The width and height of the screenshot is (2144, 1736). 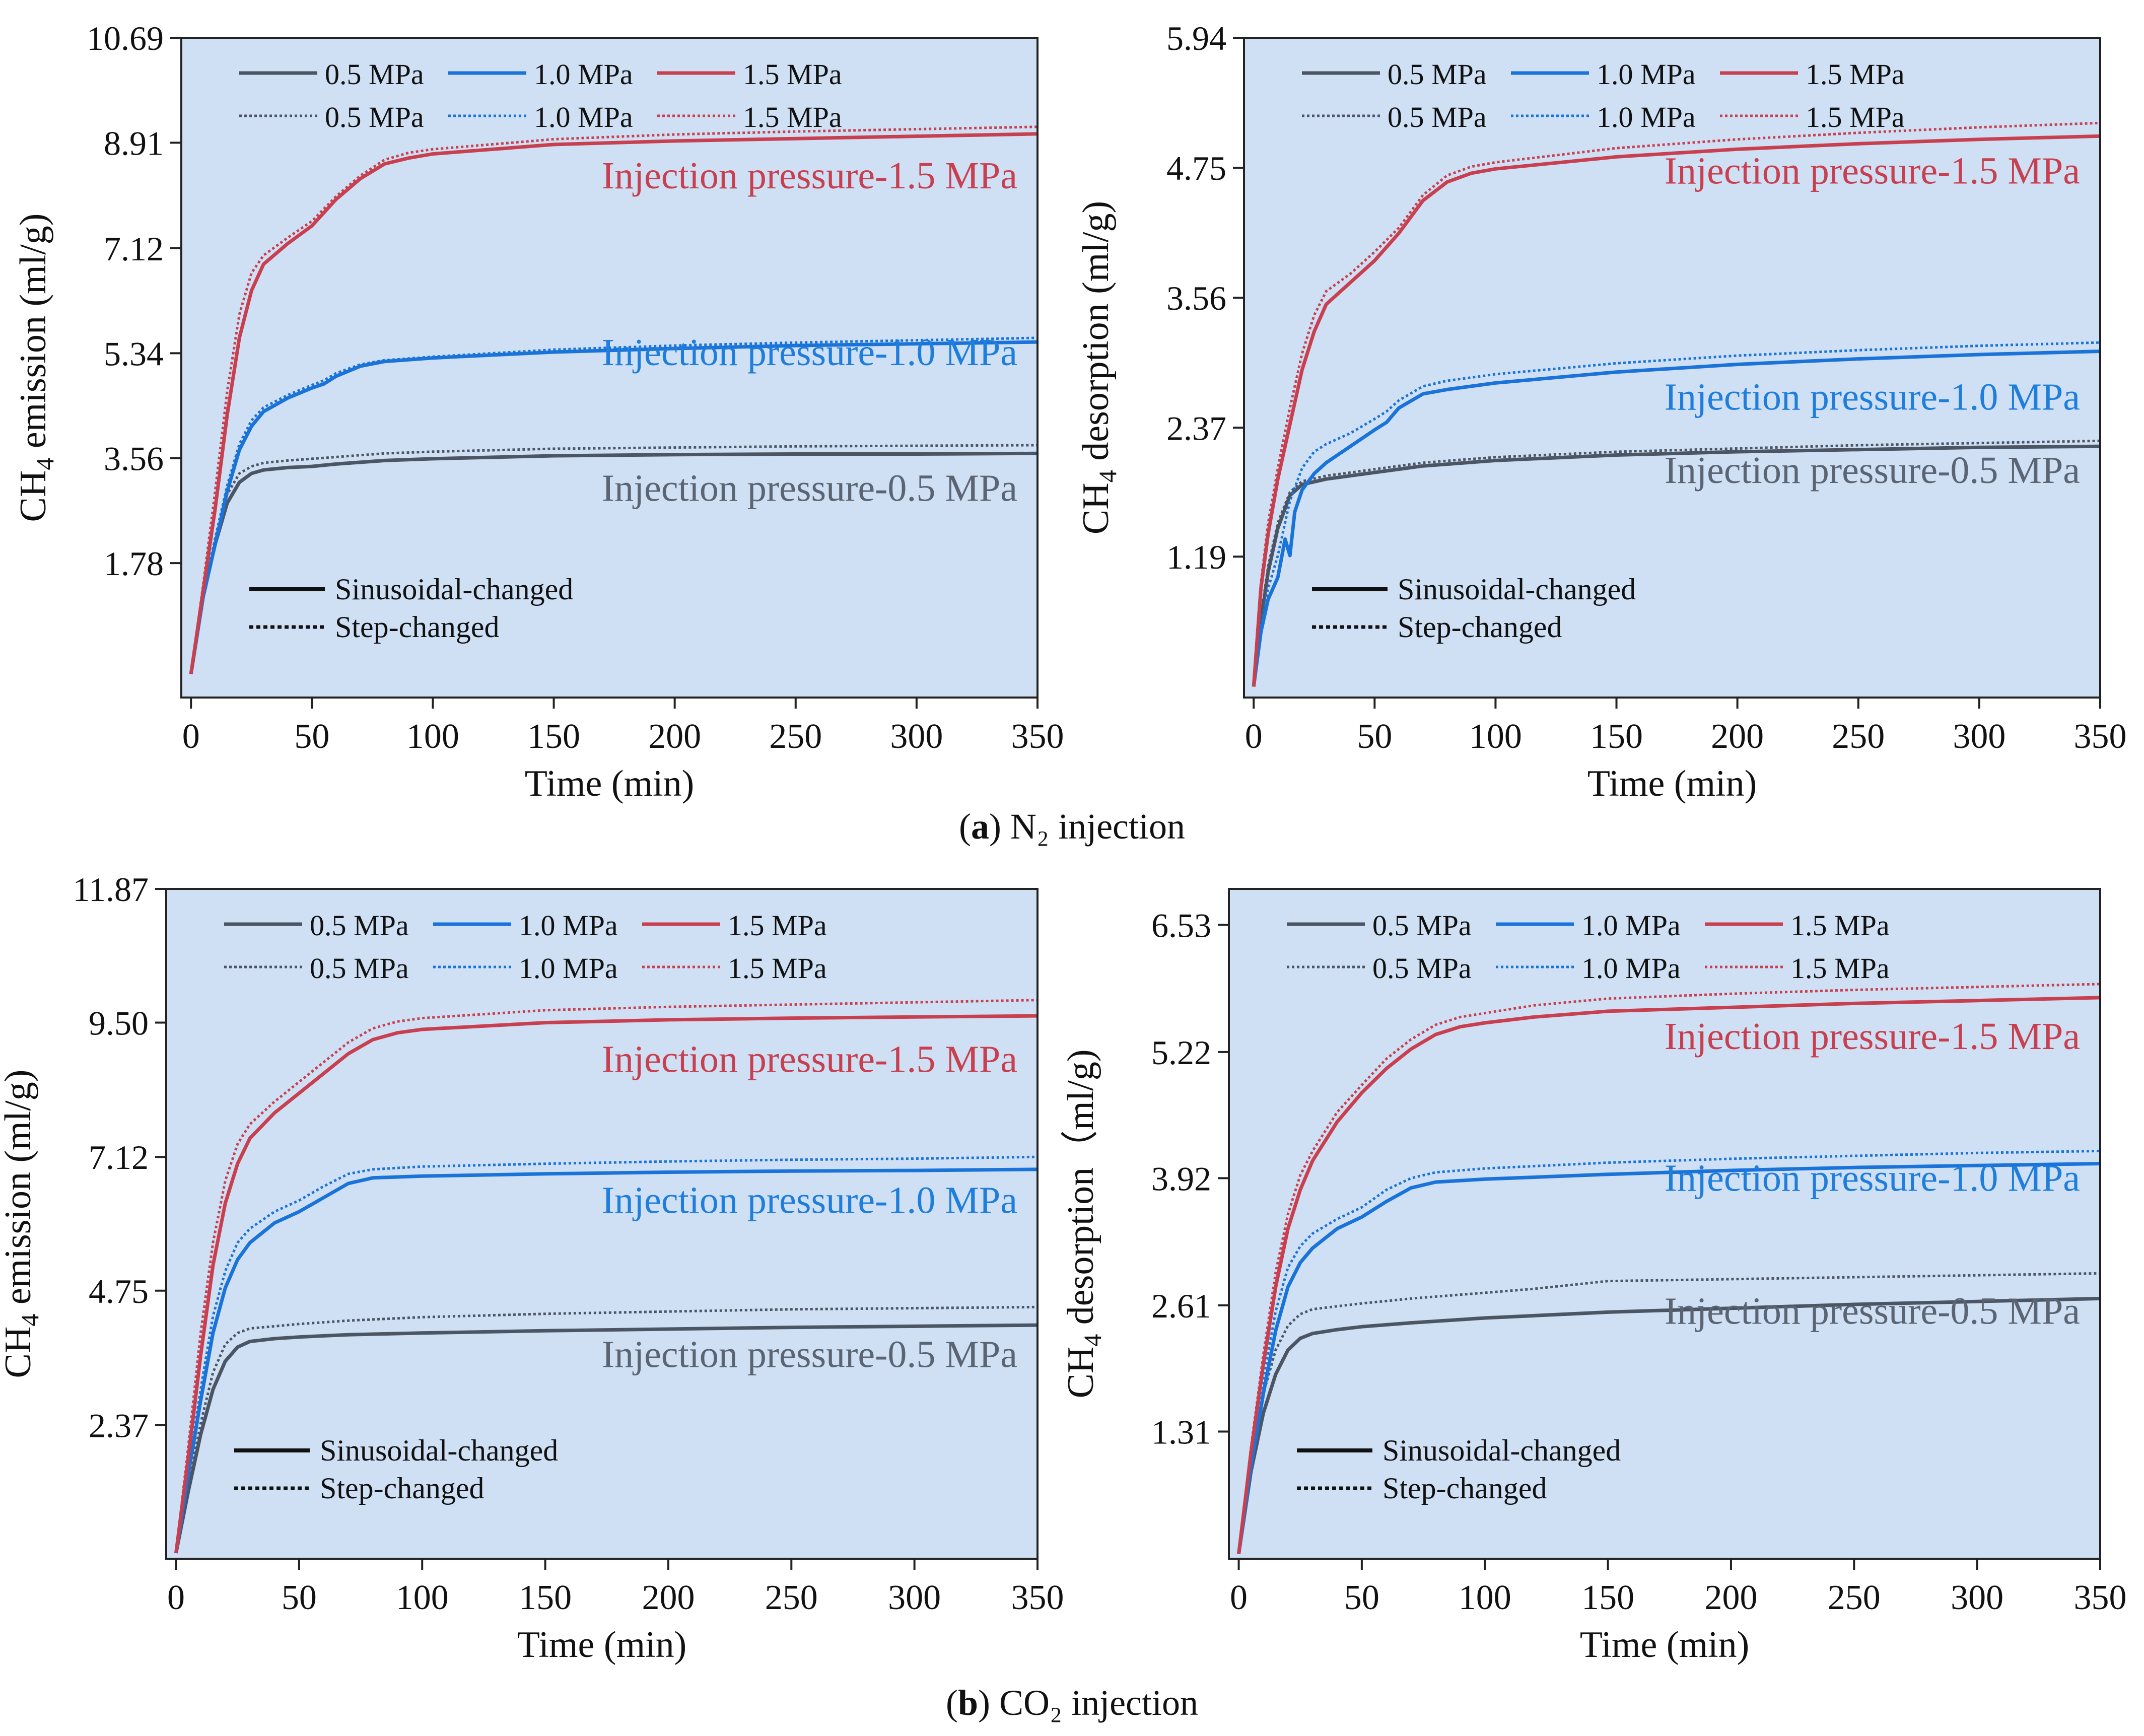 I want to click on y-axis-label: CH4 emission (ml/g), so click(x=36, y=368).